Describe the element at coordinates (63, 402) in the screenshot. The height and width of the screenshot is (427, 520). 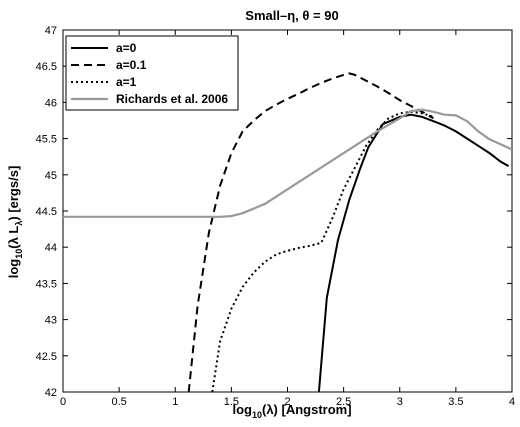
I see `x-tick-label: 0` at that location.